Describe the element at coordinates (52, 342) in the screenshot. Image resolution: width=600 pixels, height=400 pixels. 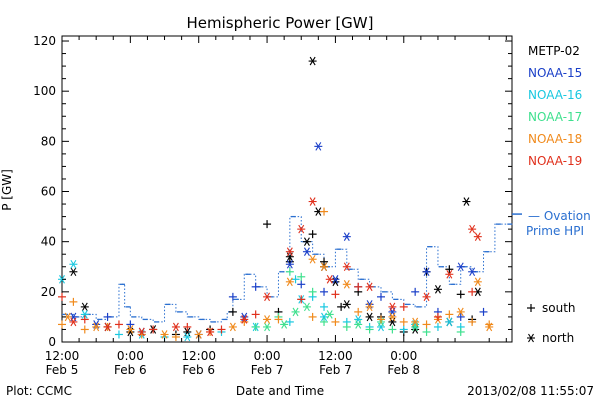
I see `y-tick-label: 0` at that location.